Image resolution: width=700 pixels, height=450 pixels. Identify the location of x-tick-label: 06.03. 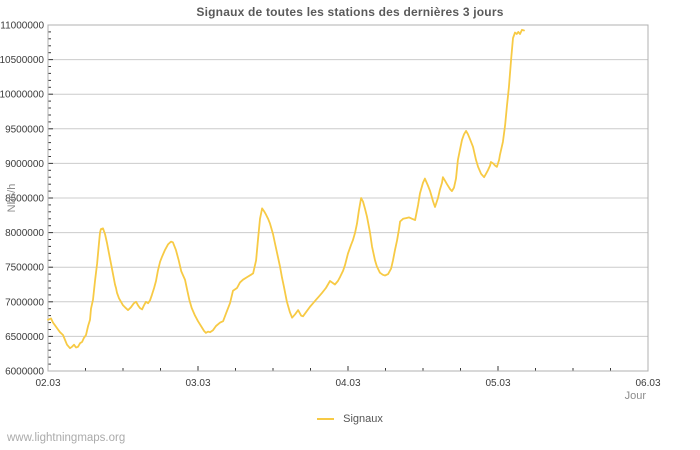
(647, 383).